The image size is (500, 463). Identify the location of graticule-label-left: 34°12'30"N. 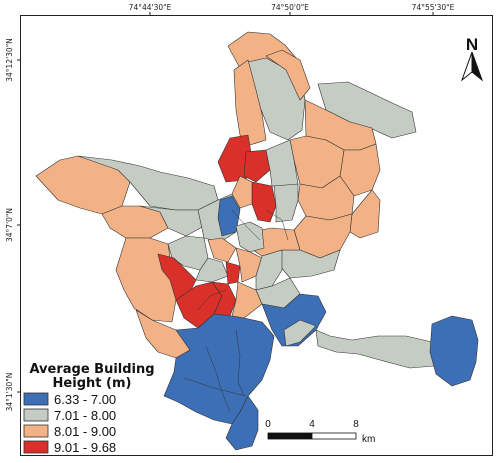
(9, 60).